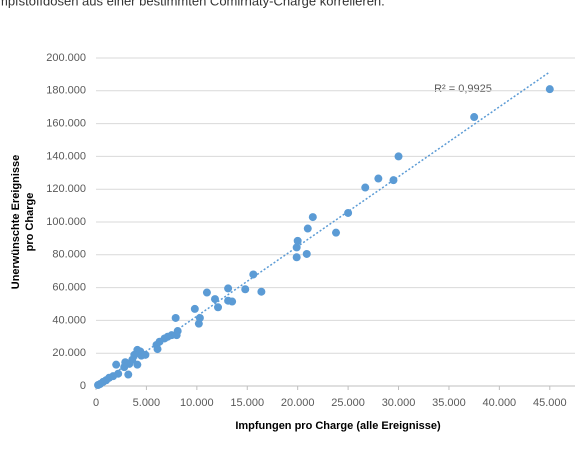  I want to click on x-tick-label: 35.000, so click(449, 403).